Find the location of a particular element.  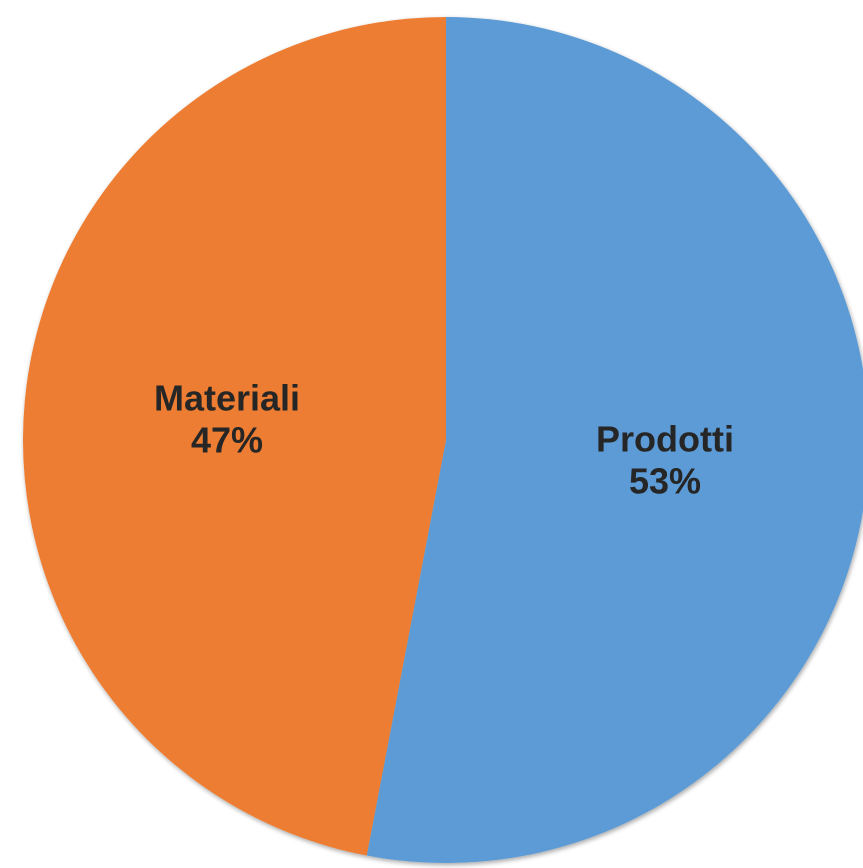

slice-percent-label: 53% is located at coordinates (665, 481).